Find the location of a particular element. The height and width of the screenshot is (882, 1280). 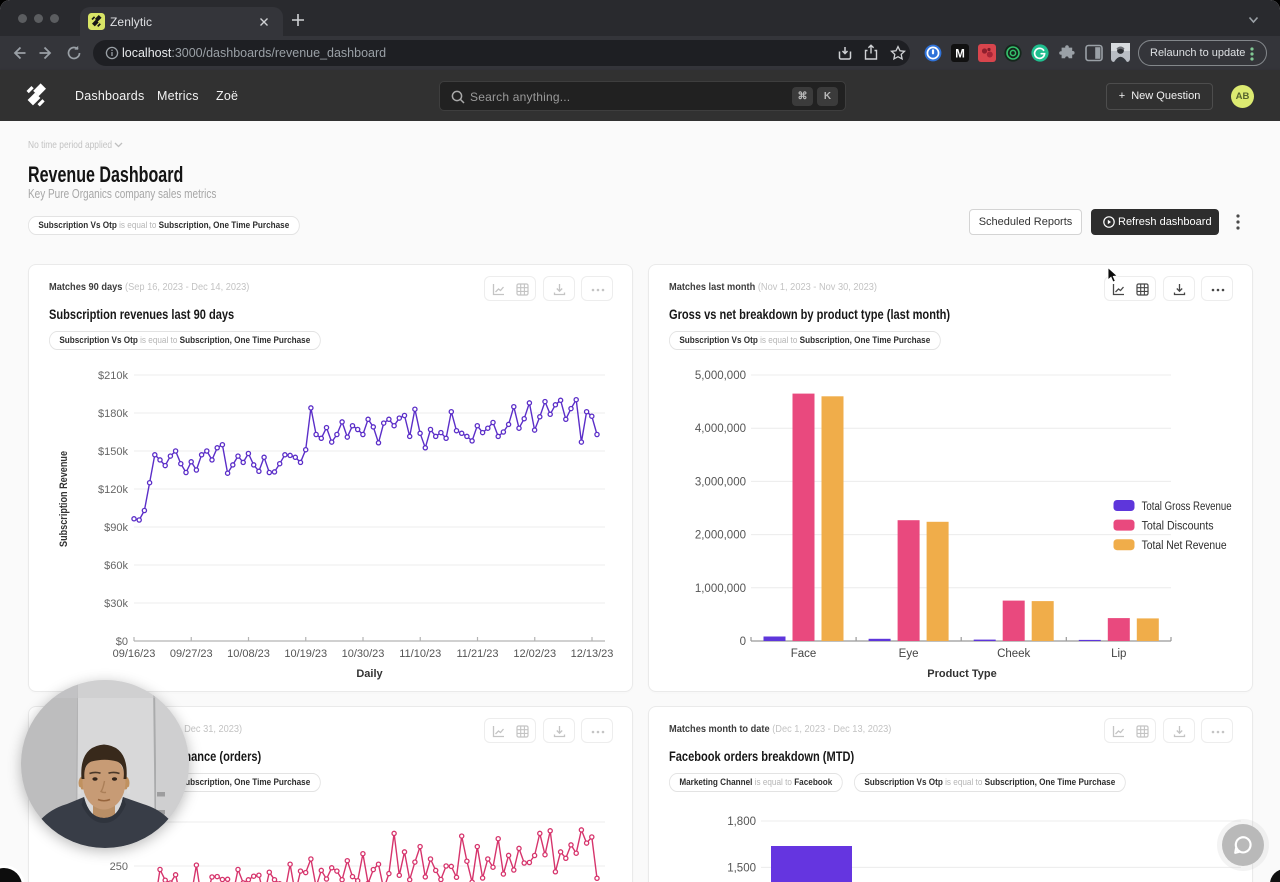

svg-text: $30k is located at coordinates (116, 604).